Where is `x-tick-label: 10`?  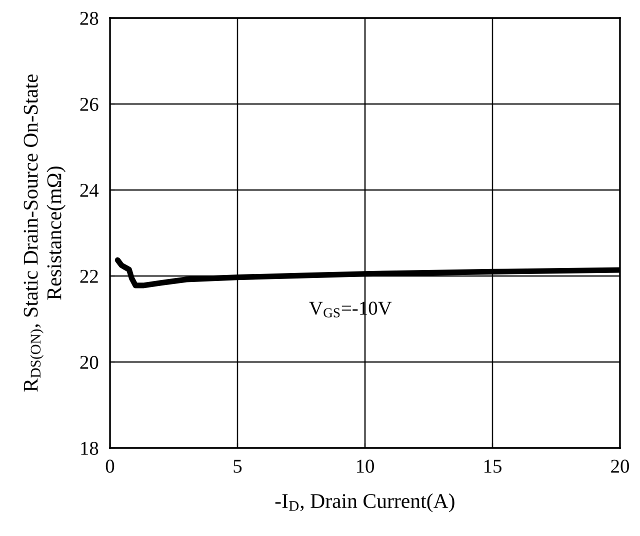 x-tick-label: 10 is located at coordinates (365, 466).